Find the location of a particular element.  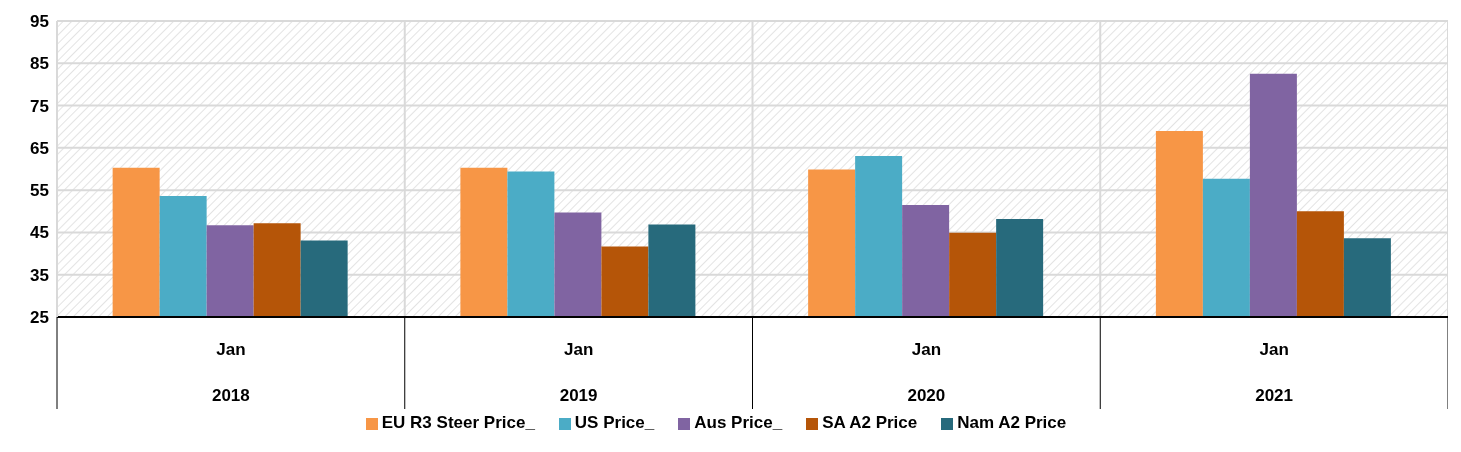

y-tick-label: 55 is located at coordinates (39, 191).